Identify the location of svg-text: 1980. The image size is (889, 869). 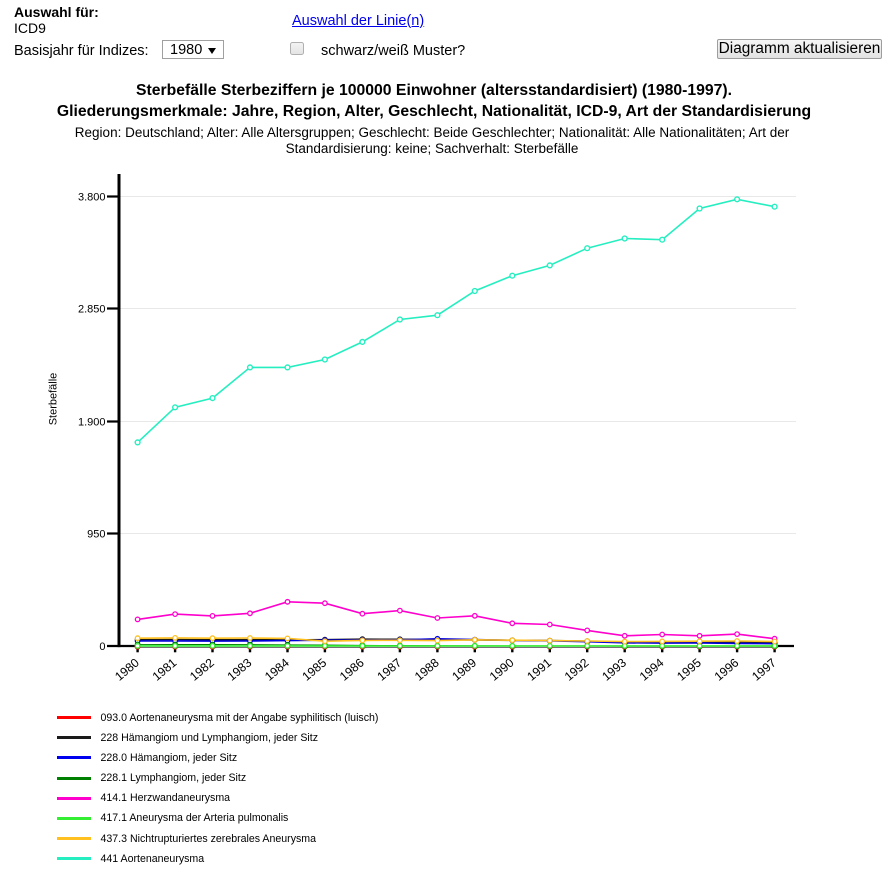
(127, 669).